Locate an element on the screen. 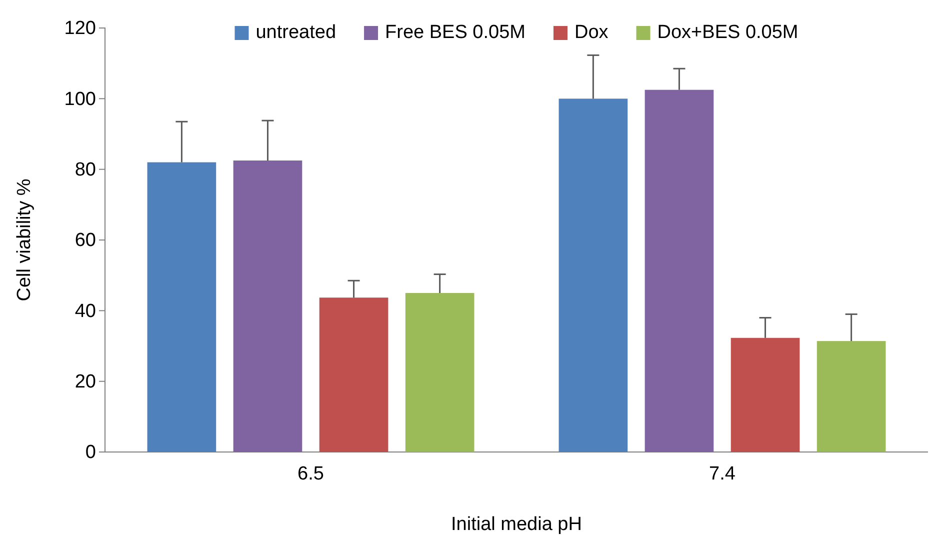 The height and width of the screenshot is (535, 933). y-tick-label: 80 is located at coordinates (85, 169).